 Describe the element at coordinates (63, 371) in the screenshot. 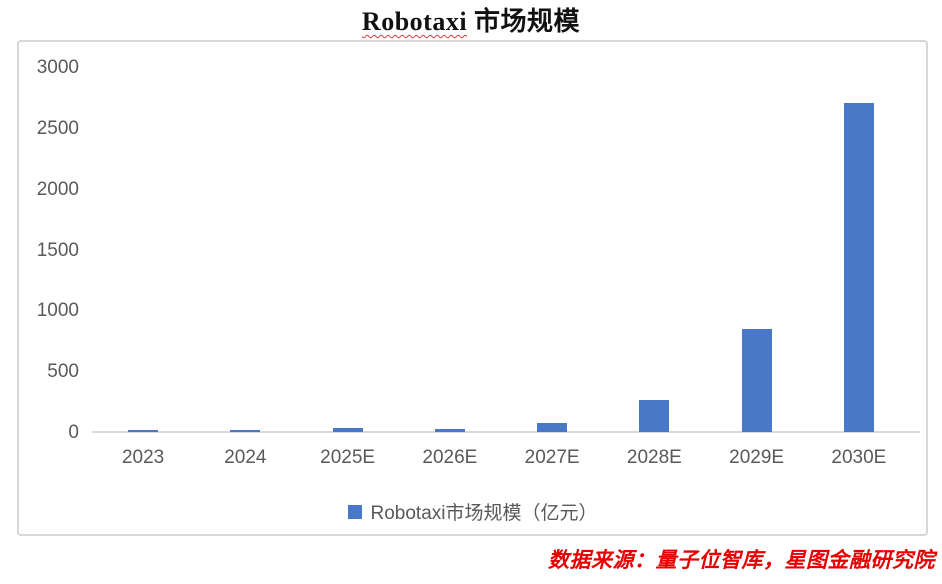

I see `y-tick-label-500: 500` at that location.